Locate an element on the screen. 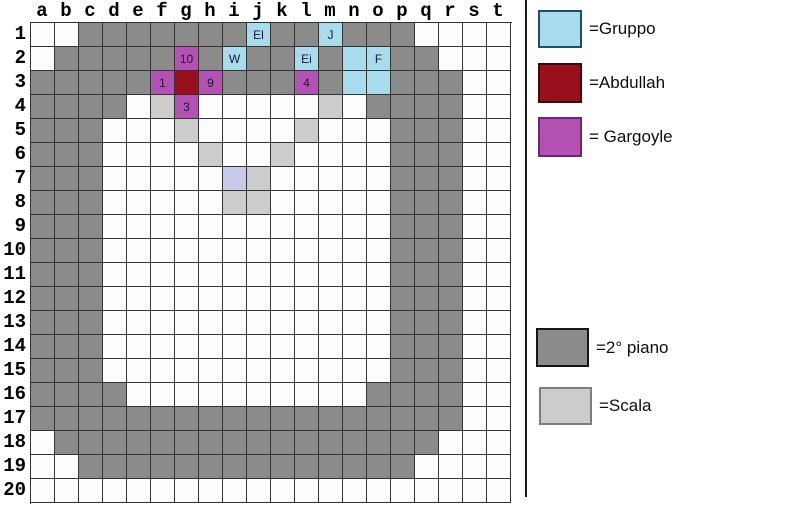  grid-cell-a12 is located at coordinates (43, 299).